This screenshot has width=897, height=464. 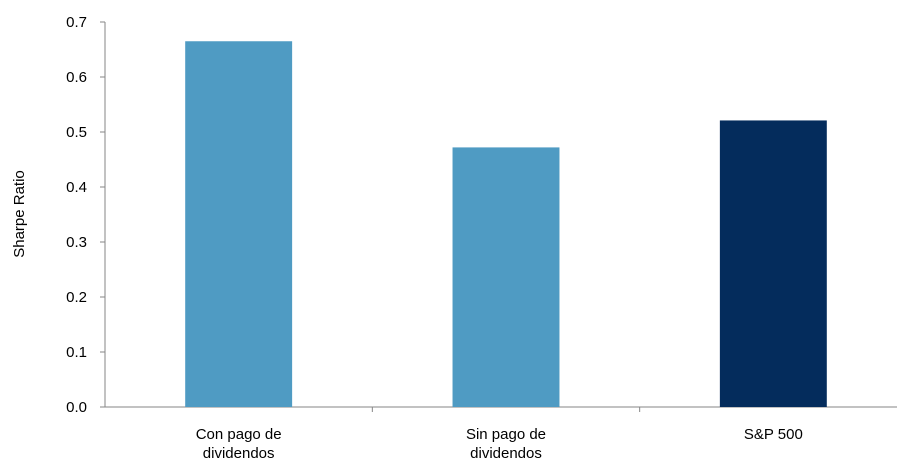 I want to click on x-tick-label: Con pago de, so click(x=239, y=434).